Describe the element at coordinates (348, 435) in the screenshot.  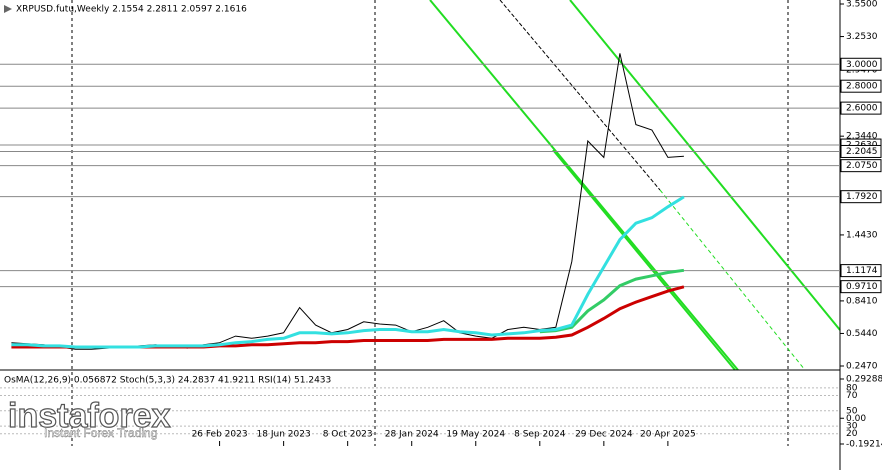
I see `x-tick-label: 8 Oct 2023` at that location.